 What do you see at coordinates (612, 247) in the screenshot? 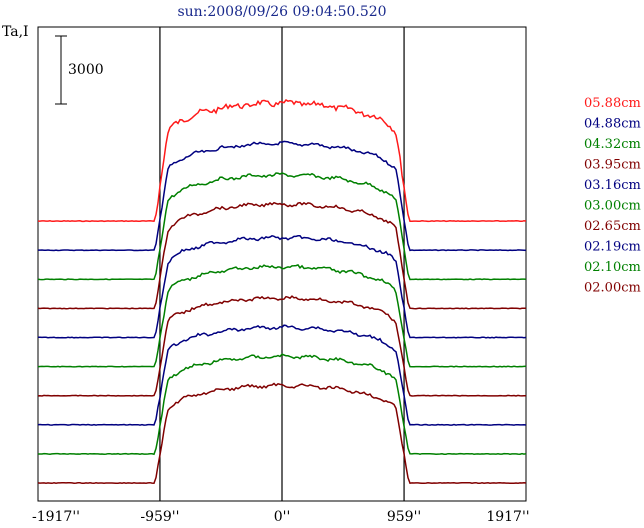
I see `legend-item-02.19cm: 02.19cm` at bounding box center [612, 247].